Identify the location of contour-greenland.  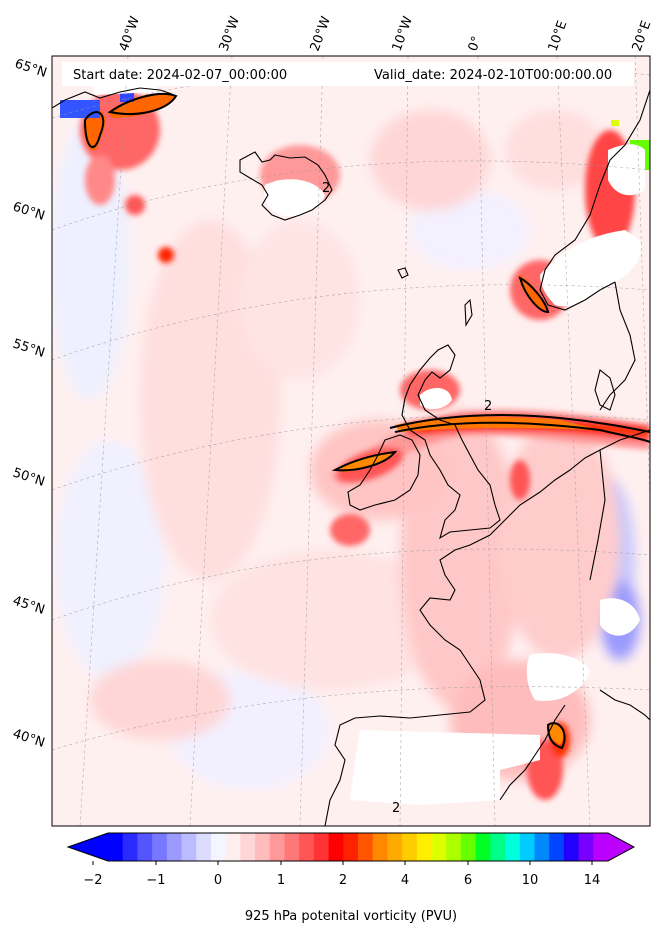
(94, 129).